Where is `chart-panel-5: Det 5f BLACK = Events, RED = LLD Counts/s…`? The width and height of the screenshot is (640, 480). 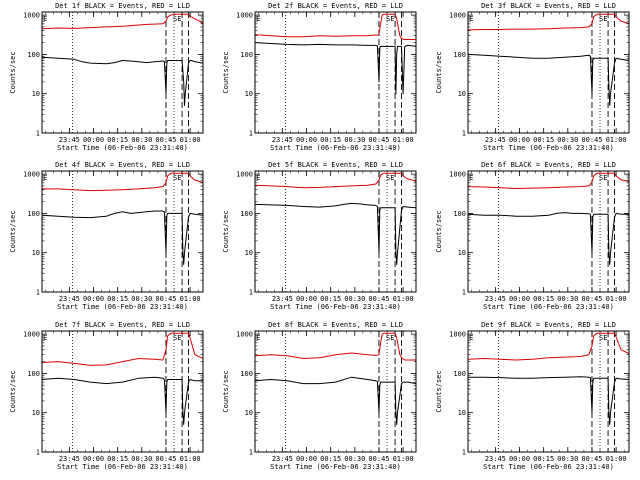
chart-panel-5: Det 5f BLACK = Events, RED = LLD Counts/s… is located at coordinates (319, 236).